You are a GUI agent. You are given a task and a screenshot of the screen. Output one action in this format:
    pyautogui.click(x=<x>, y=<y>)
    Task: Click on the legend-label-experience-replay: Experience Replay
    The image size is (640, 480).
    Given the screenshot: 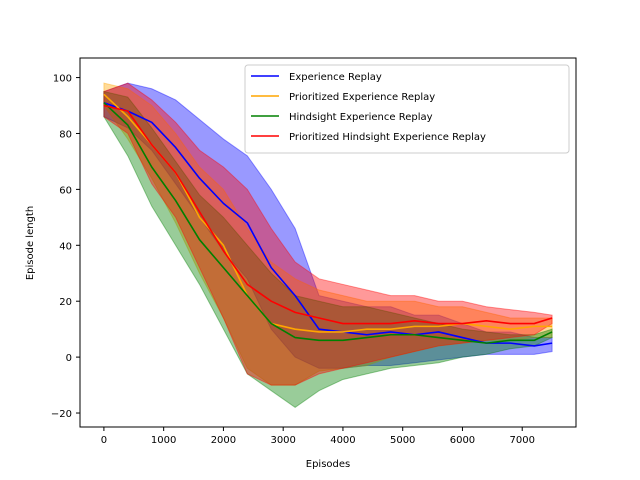 What is the action you would take?
    pyautogui.click(x=335, y=77)
    